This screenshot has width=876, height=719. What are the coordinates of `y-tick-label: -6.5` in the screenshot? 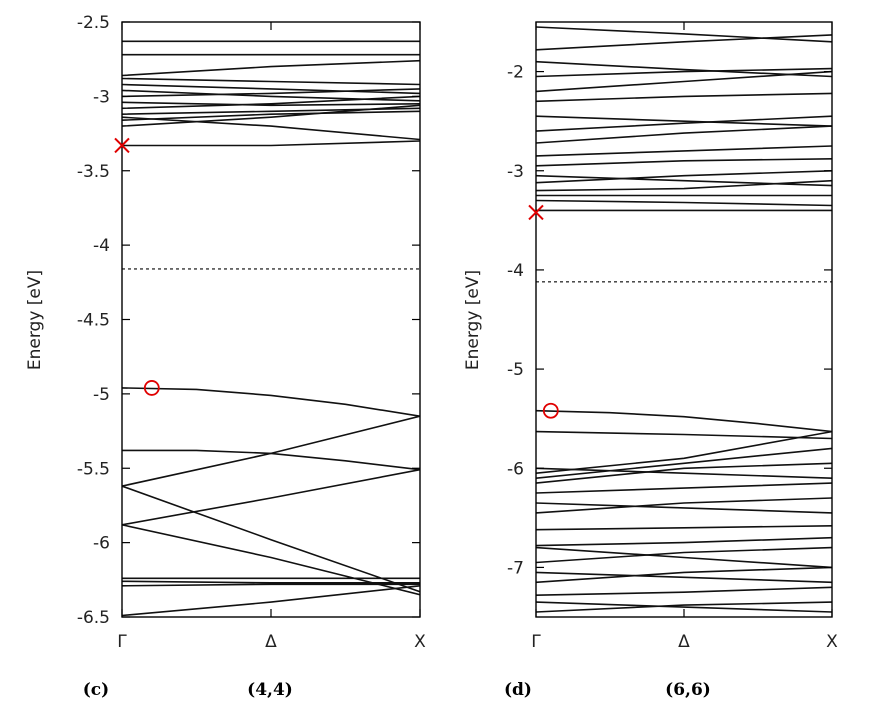 It's located at (93, 618).